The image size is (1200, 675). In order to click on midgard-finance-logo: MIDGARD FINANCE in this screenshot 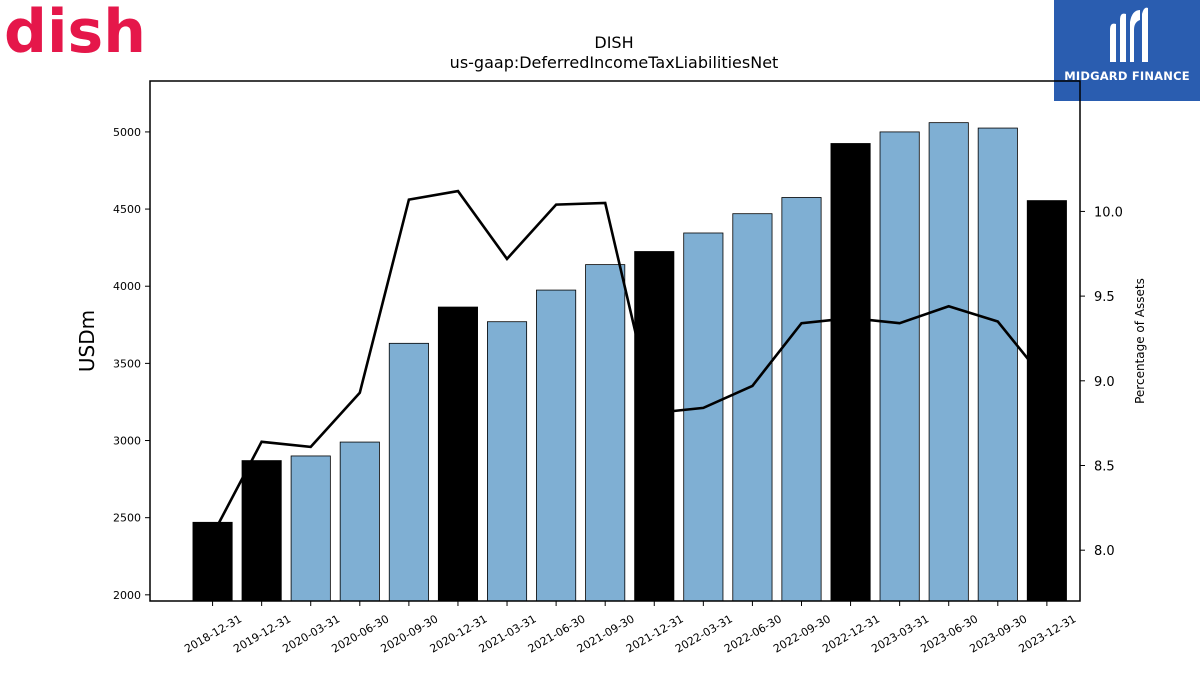, I will do `click(1127, 50)`.